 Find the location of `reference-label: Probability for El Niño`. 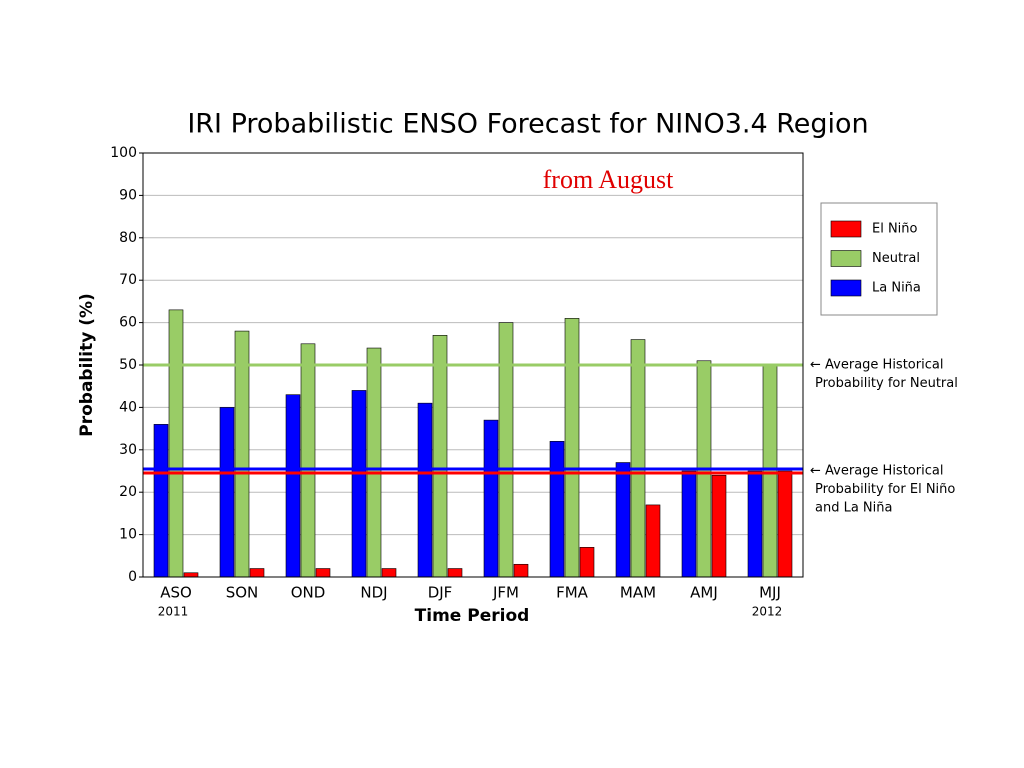

reference-label: Probability for El Niño is located at coordinates (885, 489).